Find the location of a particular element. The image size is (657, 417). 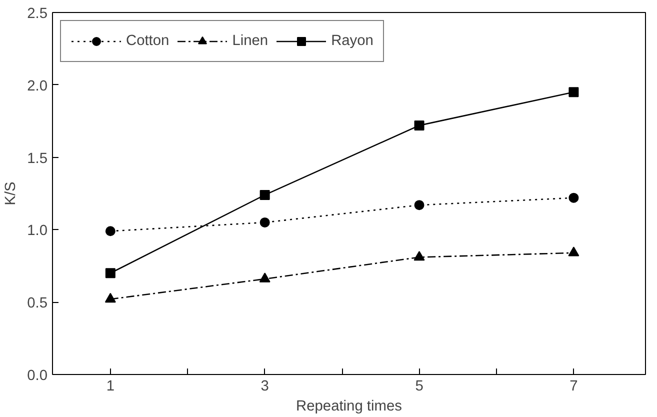

x-tick-label: 1 is located at coordinates (110, 386).